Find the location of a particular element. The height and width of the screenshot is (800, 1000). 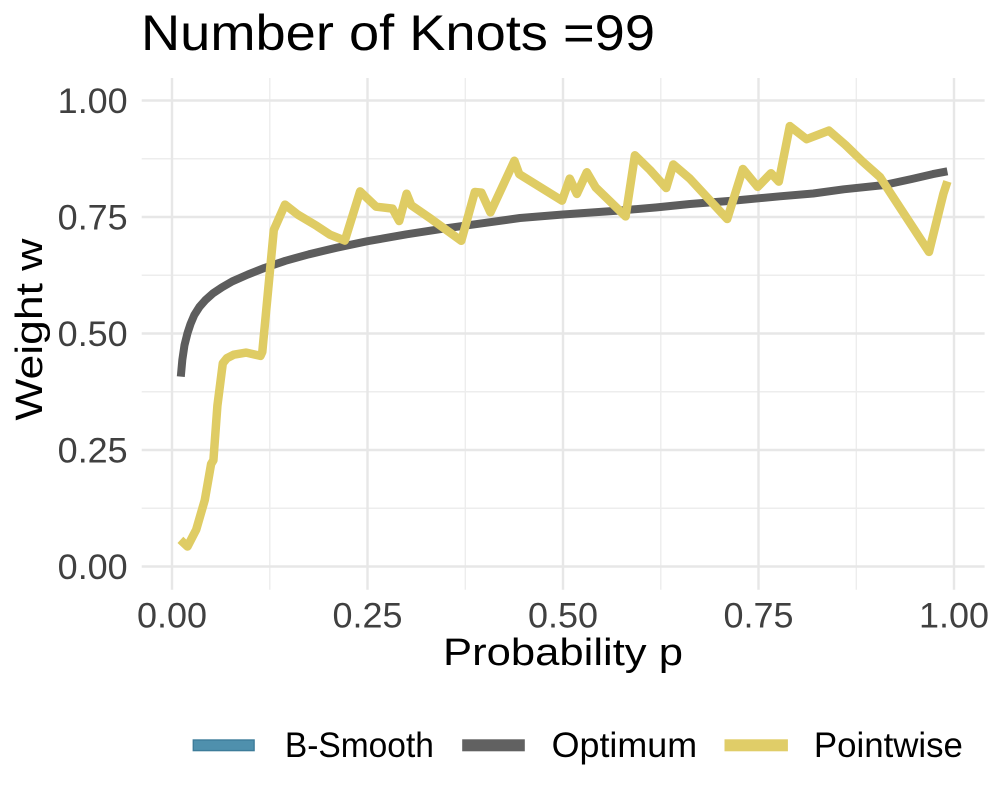

svg-text: Pointwise is located at coordinates (888, 745).